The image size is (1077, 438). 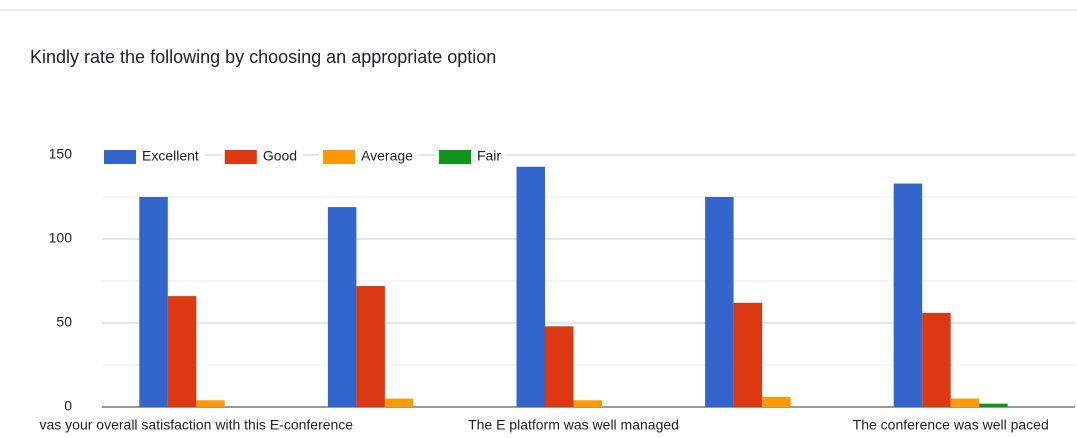 What do you see at coordinates (61, 154) in the screenshot?
I see `y-tick-label: 150` at bounding box center [61, 154].